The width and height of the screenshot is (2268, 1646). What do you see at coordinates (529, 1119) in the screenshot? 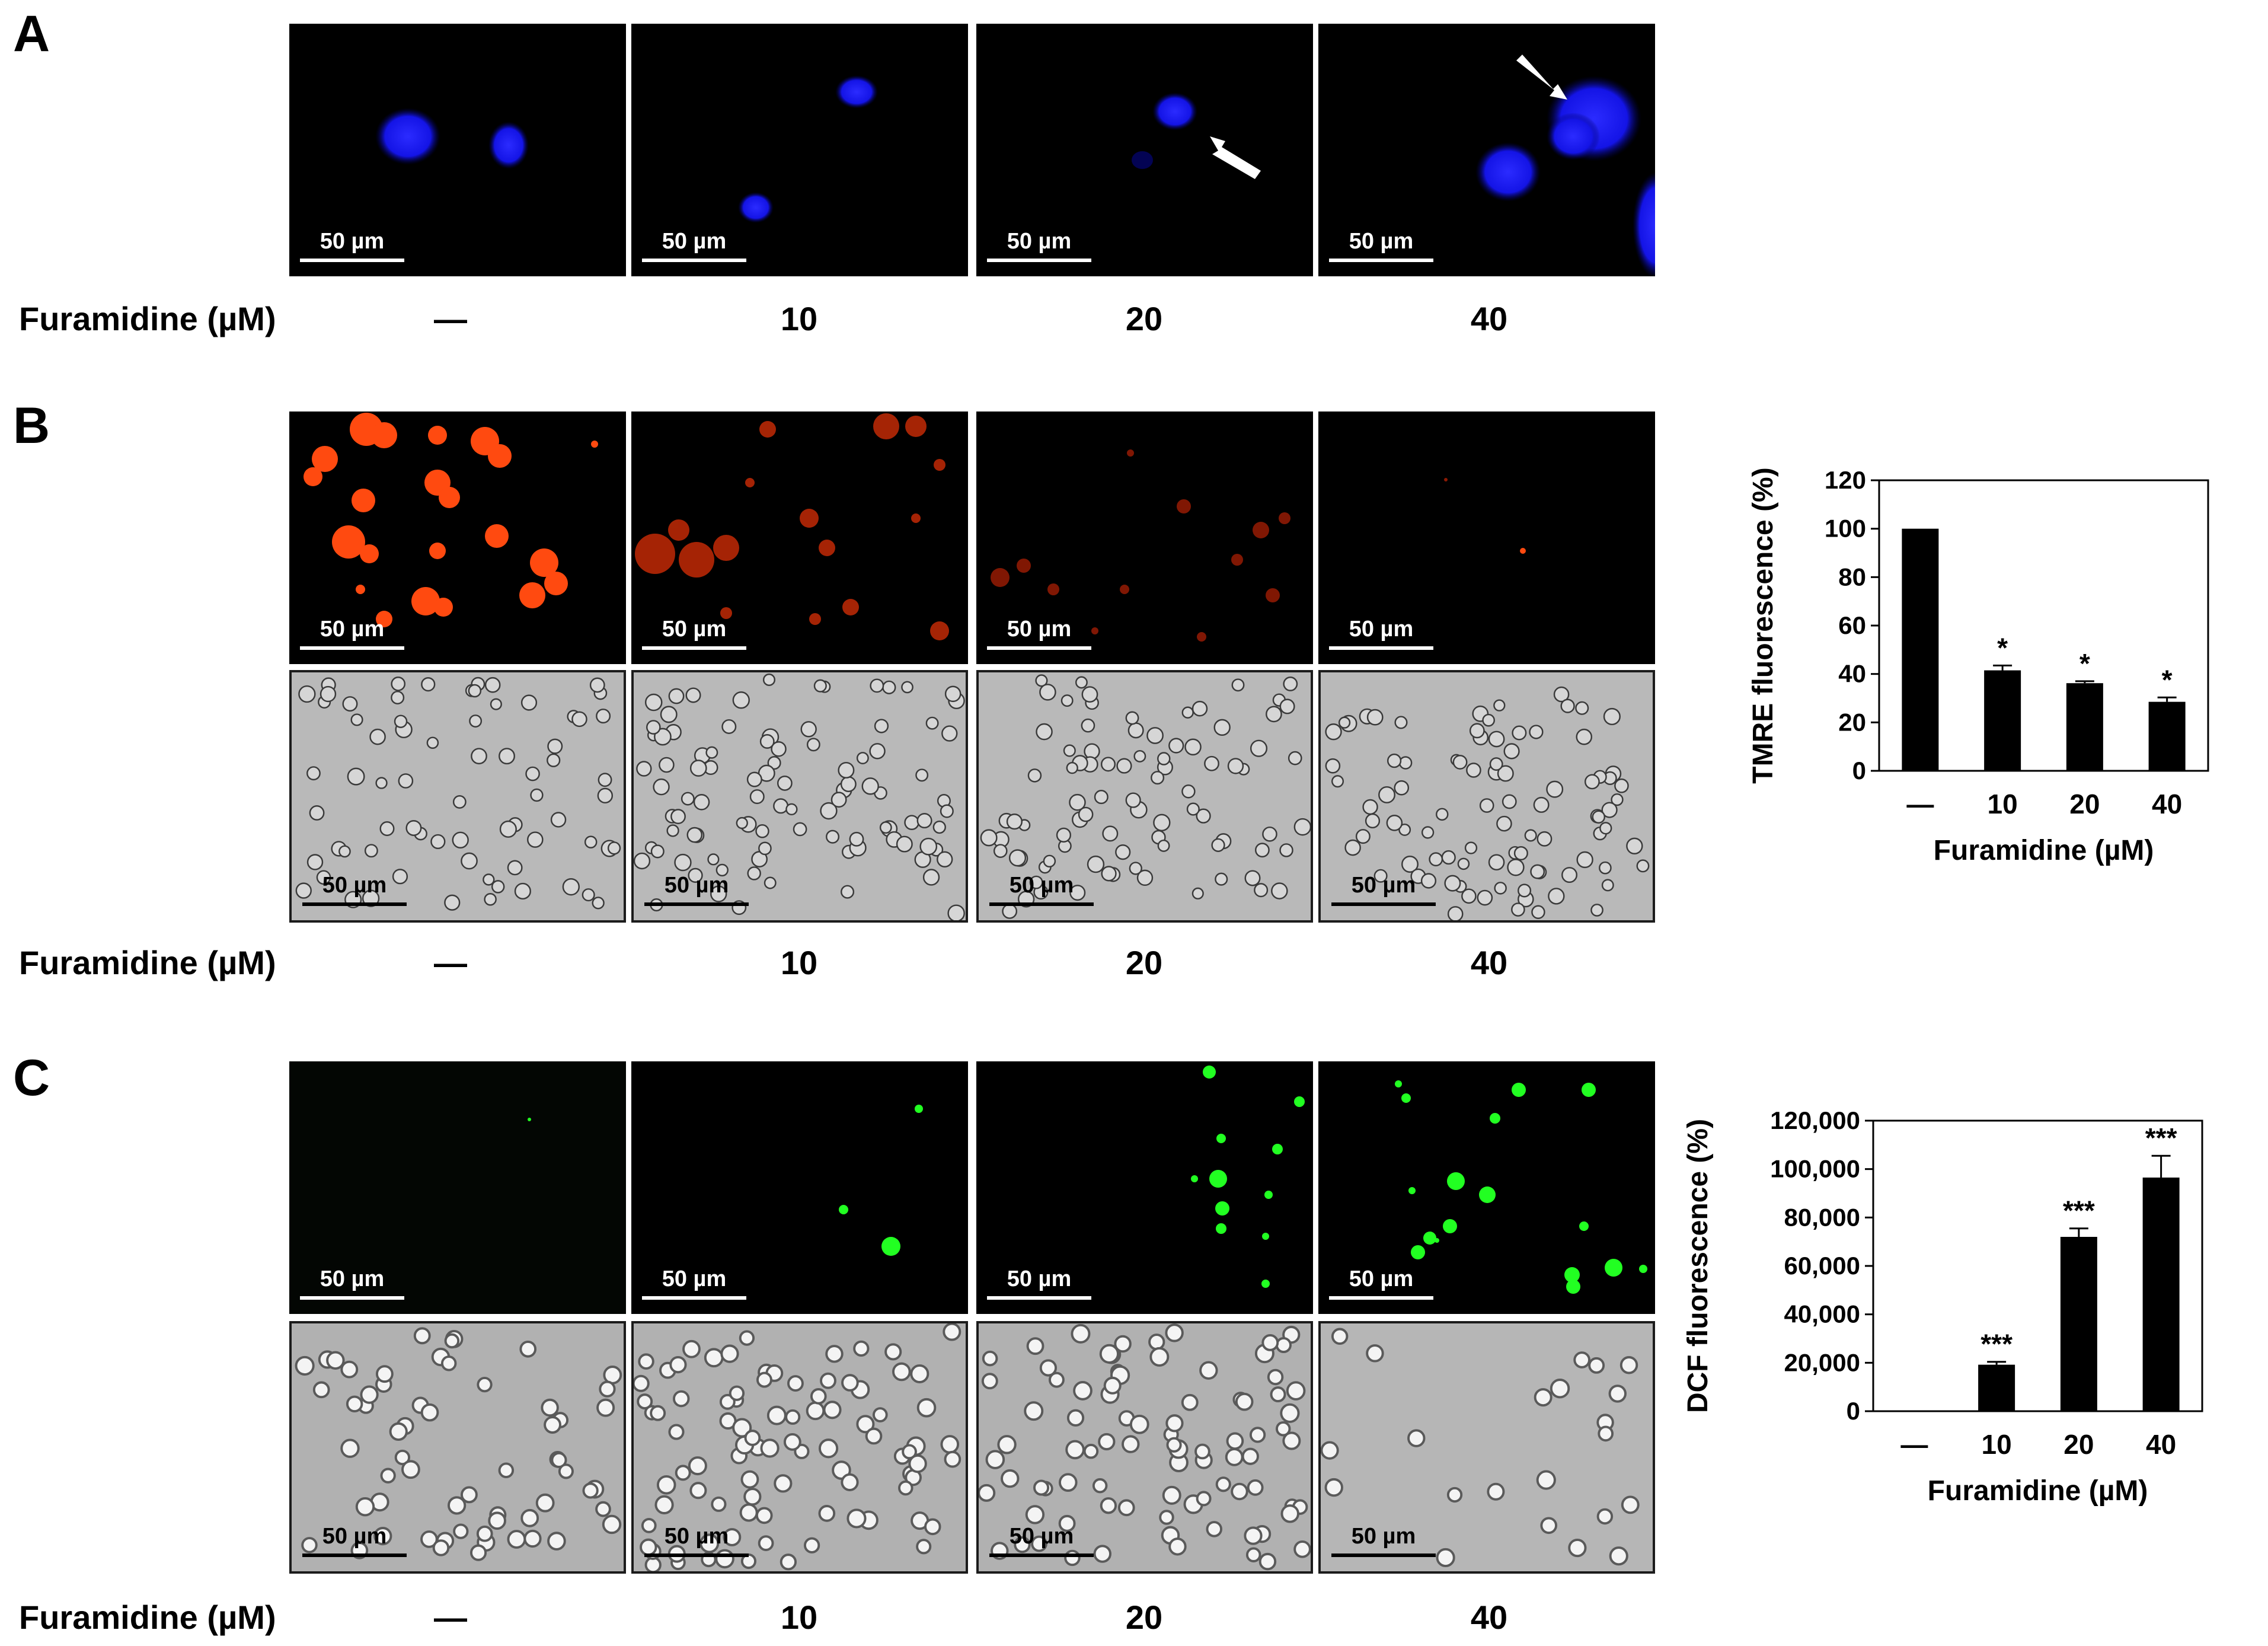
I see `dcf-cells` at bounding box center [529, 1119].